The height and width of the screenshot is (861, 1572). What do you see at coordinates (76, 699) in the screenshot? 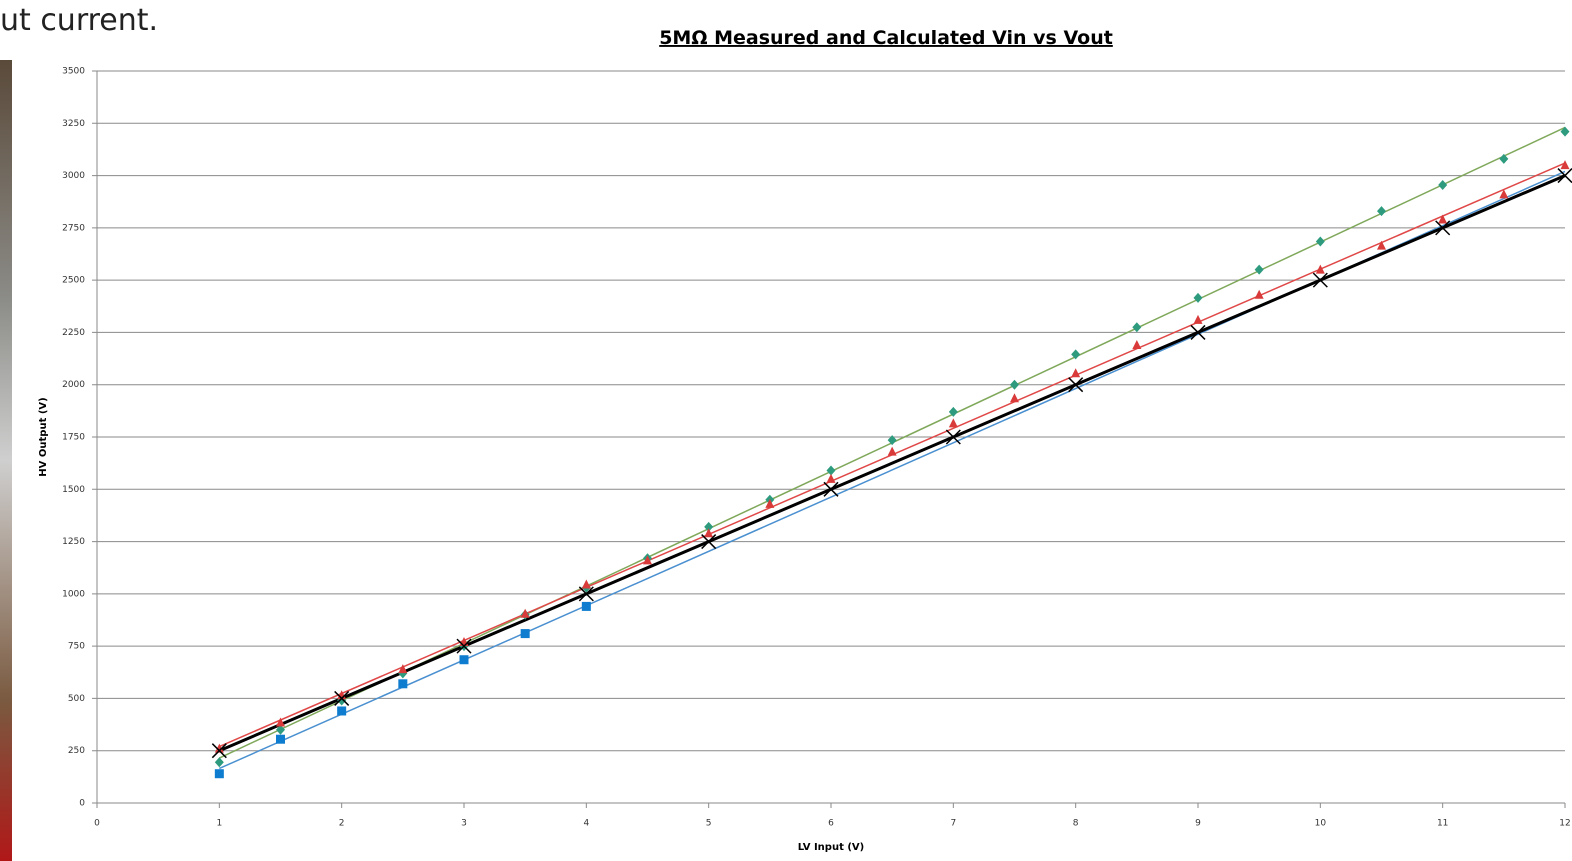
I see `y-tick-label: 500` at bounding box center [76, 699].